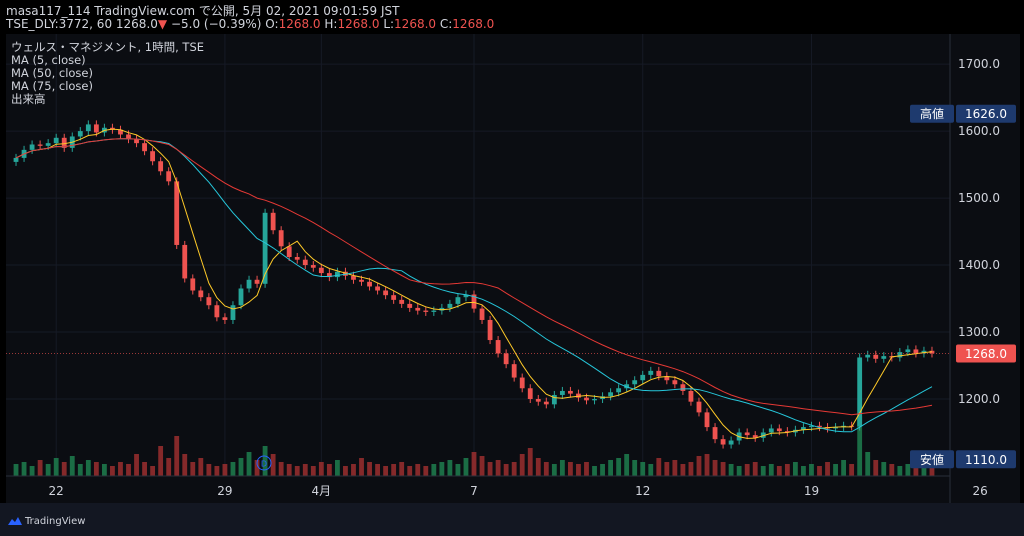 This screenshot has width=1024, height=536. I want to click on price-label-name: 高値, so click(932, 113).